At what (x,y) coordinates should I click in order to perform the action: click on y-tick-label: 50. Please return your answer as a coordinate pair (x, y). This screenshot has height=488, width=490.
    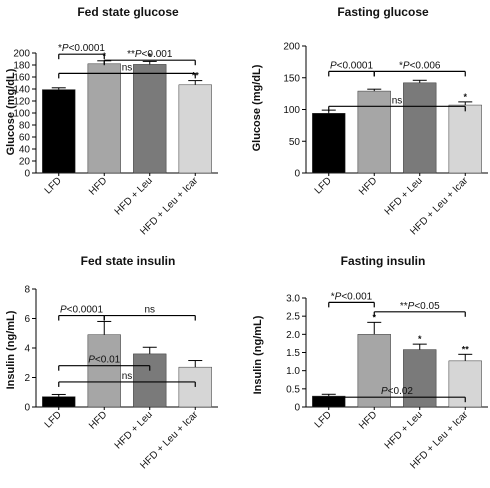
    Looking at the image, I should click on (295, 142).